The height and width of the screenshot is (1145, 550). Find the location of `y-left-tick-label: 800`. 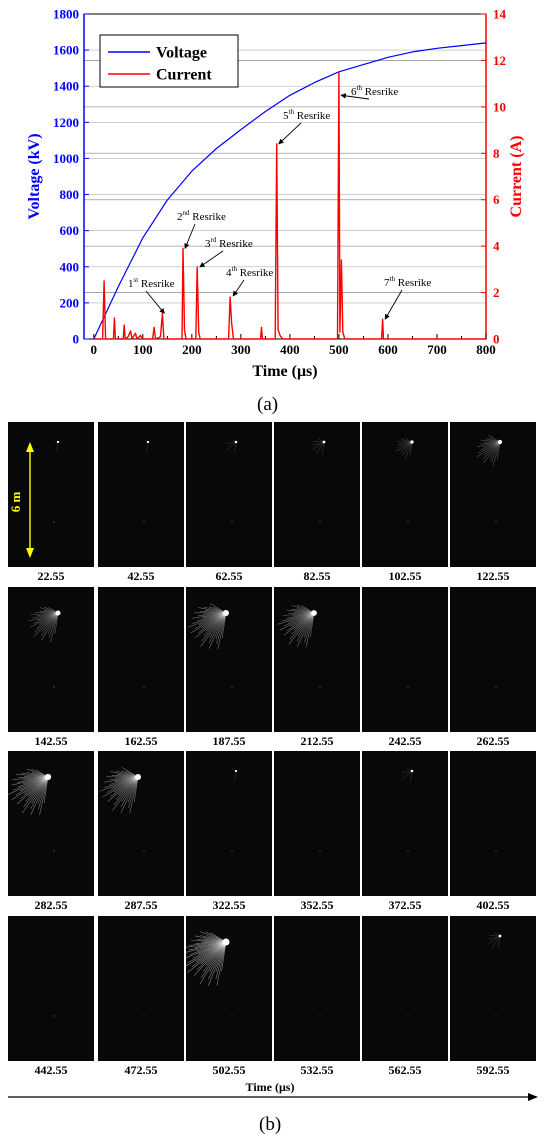

y-left-tick-label: 800 is located at coordinates (70, 194).